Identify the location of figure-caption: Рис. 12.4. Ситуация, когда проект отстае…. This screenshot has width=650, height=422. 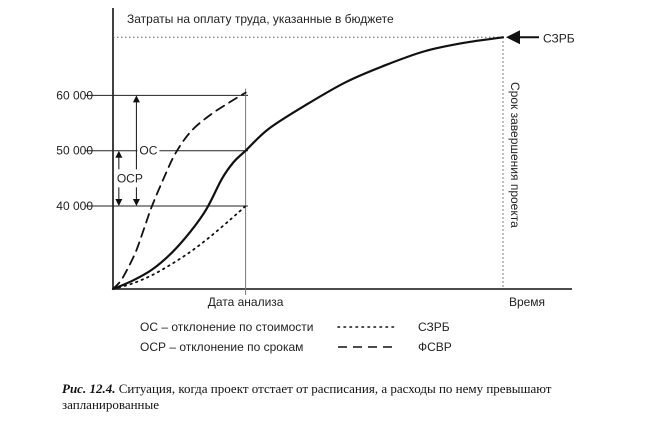
(342, 397).